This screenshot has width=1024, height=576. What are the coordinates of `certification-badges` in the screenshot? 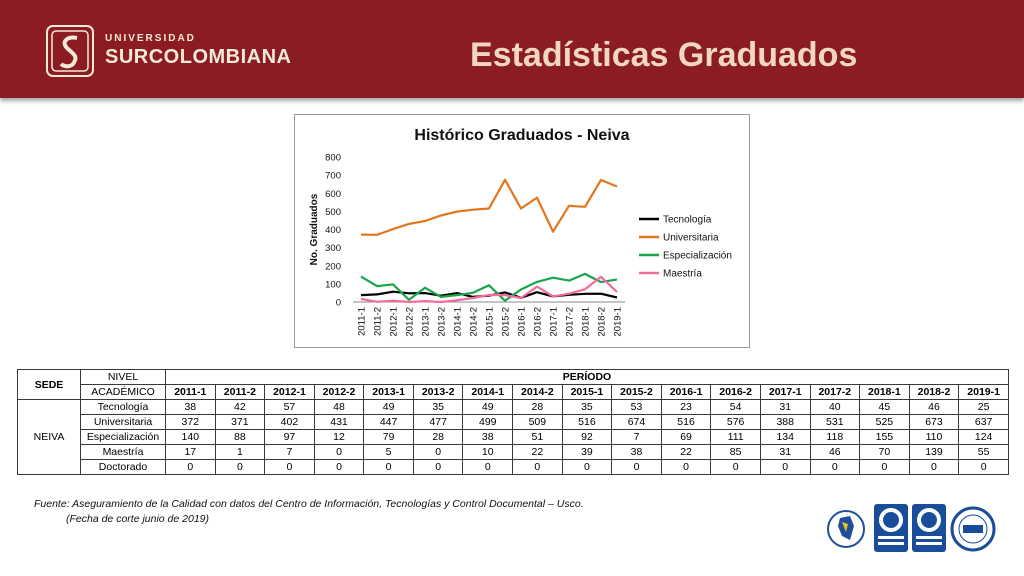 It's located at (911, 528).